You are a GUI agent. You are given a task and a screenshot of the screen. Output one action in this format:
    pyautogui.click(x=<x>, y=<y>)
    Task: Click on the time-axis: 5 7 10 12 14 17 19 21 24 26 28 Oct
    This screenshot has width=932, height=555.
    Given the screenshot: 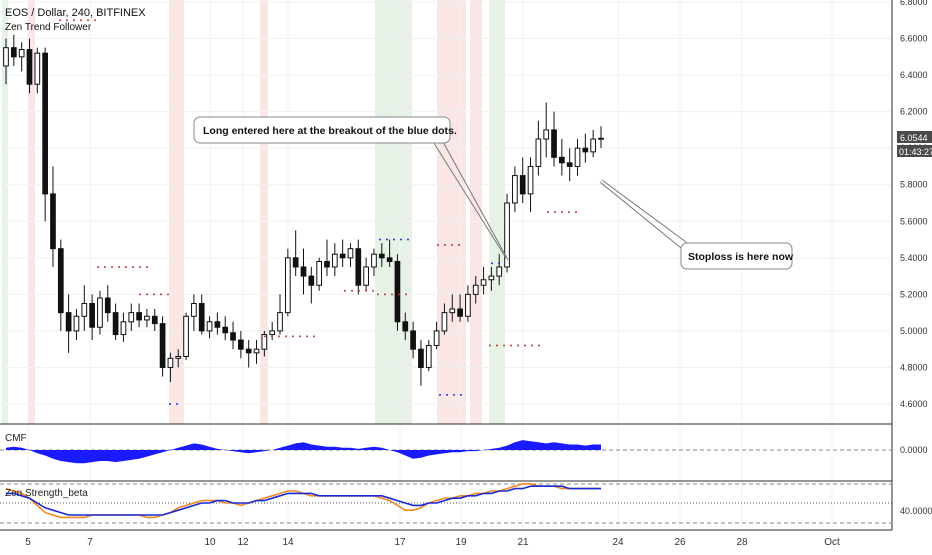 What is the action you would take?
    pyautogui.click(x=432, y=542)
    